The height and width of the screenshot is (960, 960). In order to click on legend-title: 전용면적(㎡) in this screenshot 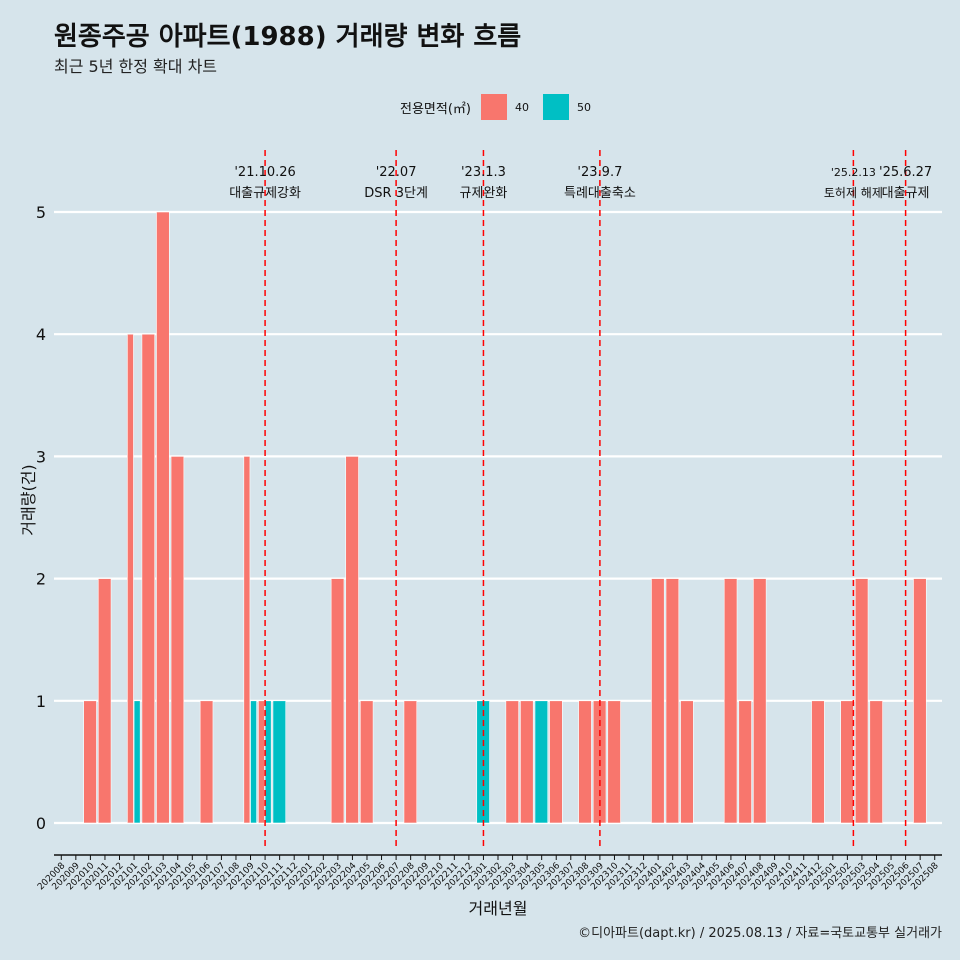, I will do `click(435, 109)`.